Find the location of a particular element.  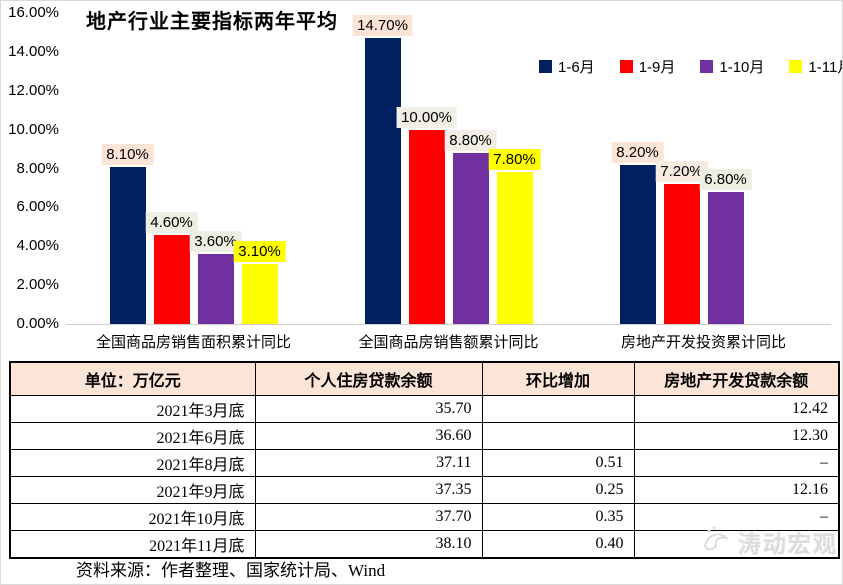

table-cell: 37.35 is located at coordinates (368, 490).